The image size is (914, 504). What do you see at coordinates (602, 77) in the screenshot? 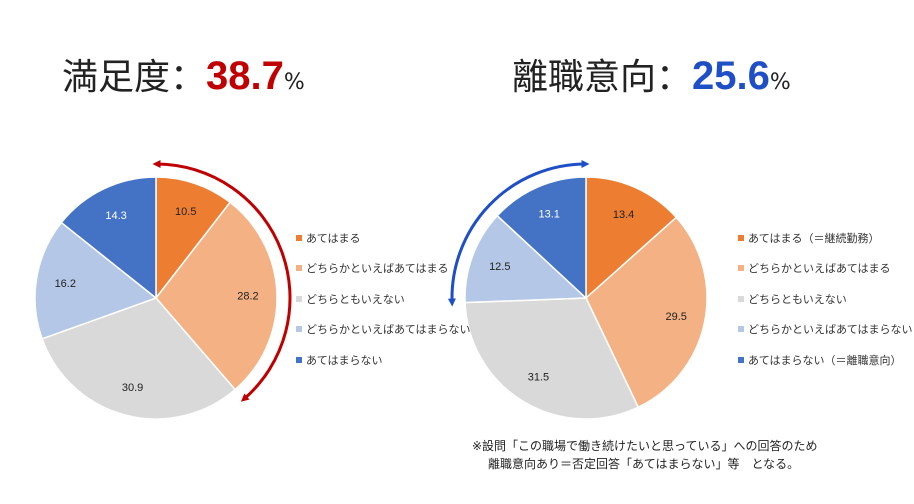
I see `turnover-label: 離職意向：` at bounding box center [602, 77].